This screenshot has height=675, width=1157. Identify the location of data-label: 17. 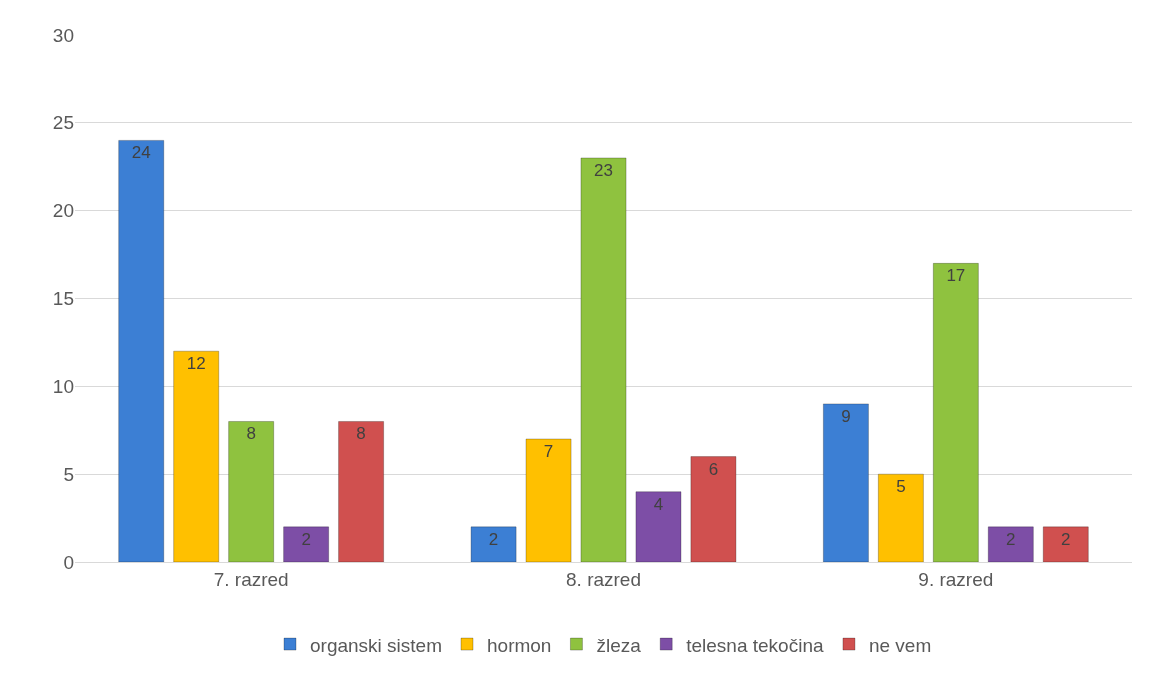
(956, 276).